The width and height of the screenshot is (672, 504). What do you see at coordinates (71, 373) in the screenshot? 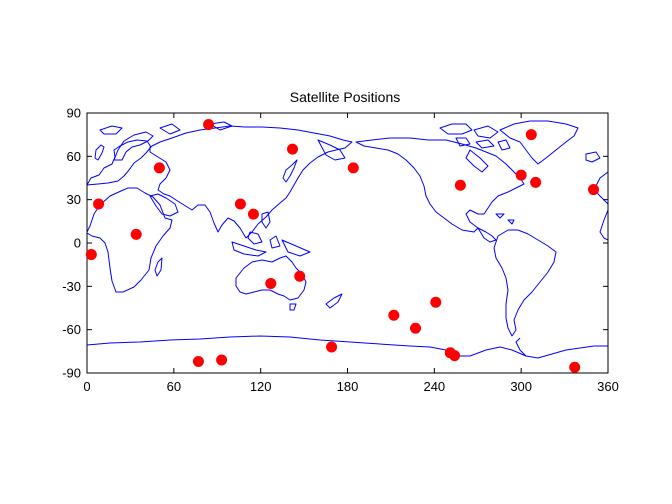
I see `y-tick-label: -90` at bounding box center [71, 373].